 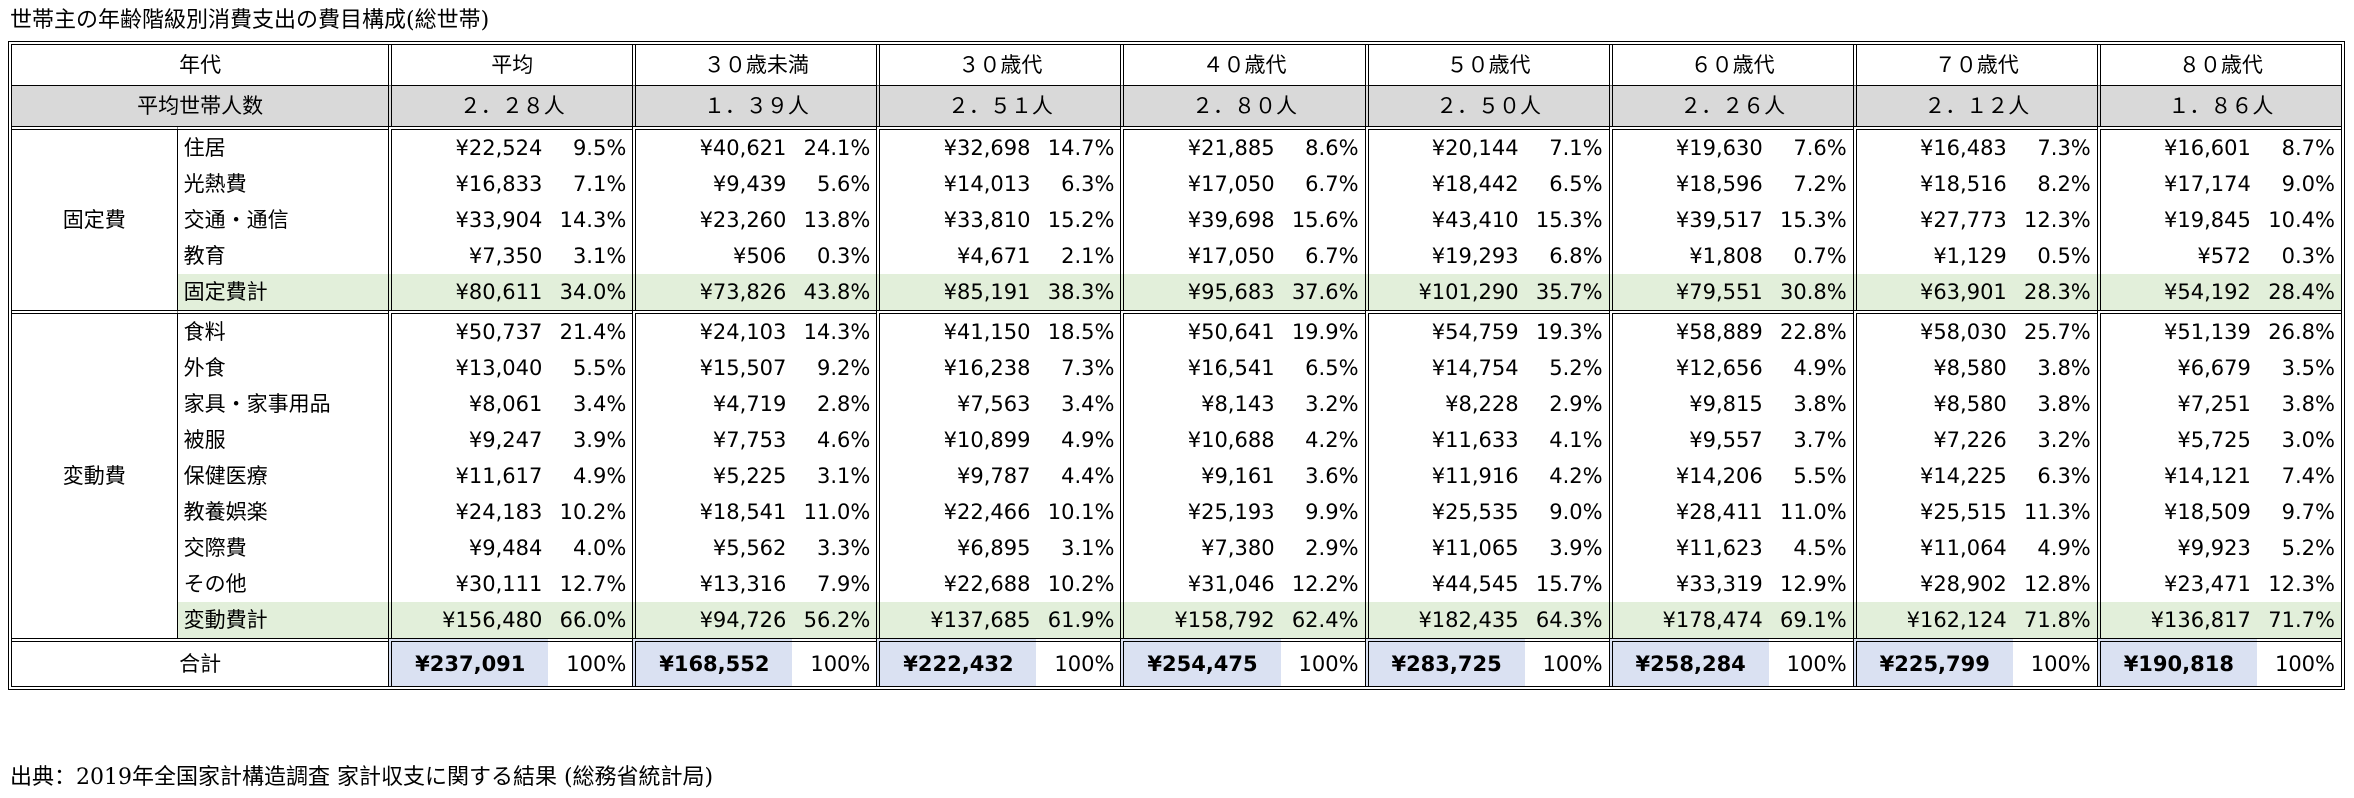 I want to click on header-era-label: 年代, so click(x=200, y=65).